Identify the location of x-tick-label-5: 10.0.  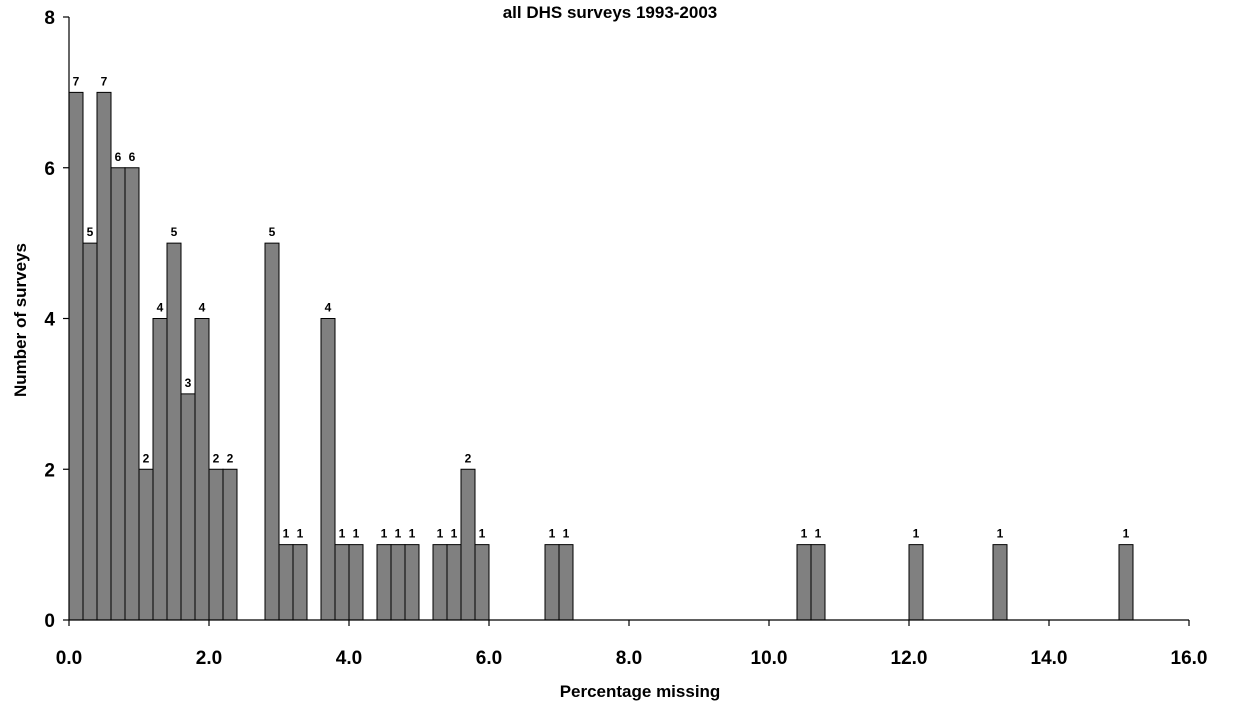
(769, 658).